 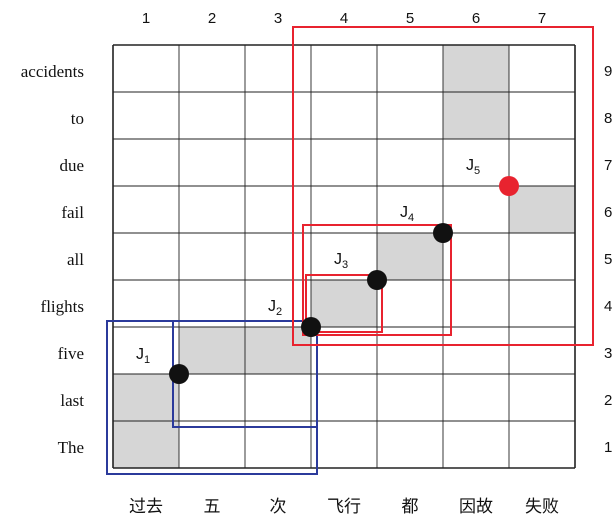 I want to click on source-word: 过去, so click(x=146, y=507).